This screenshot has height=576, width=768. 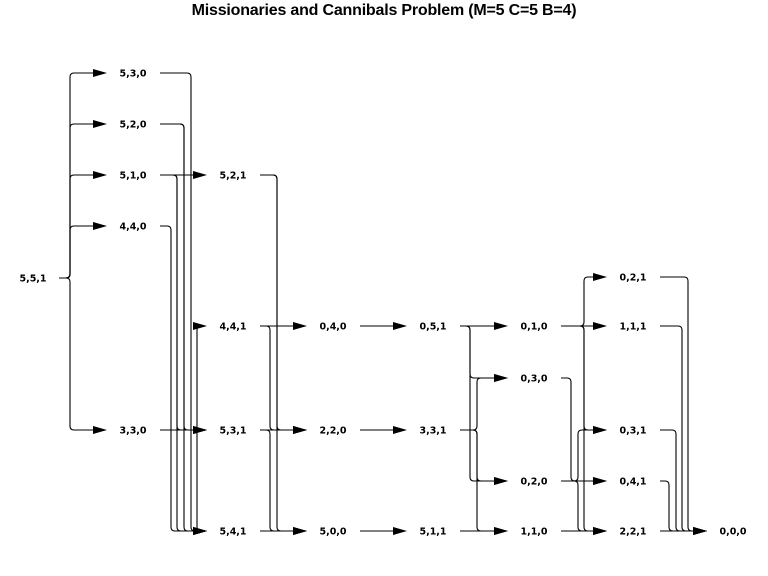 What do you see at coordinates (533, 379) in the screenshot?
I see `state-node: 0,3,0` at bounding box center [533, 379].